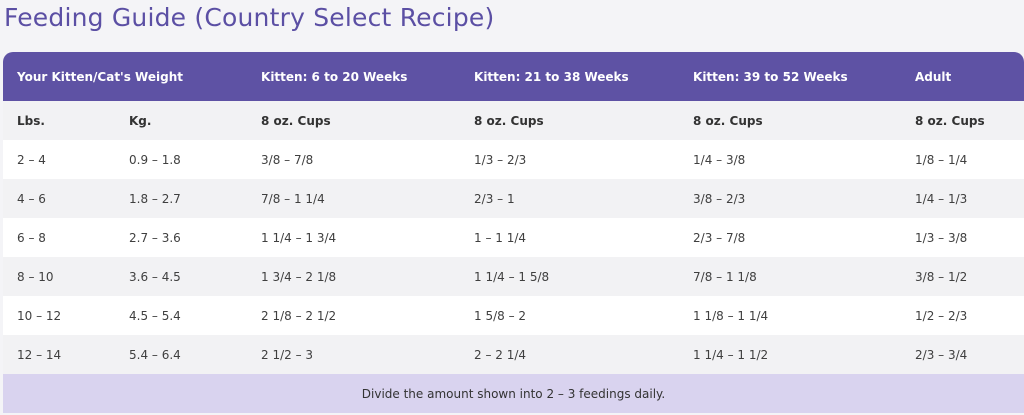  I want to click on cell-lbs: 8 – 10, so click(59, 276).